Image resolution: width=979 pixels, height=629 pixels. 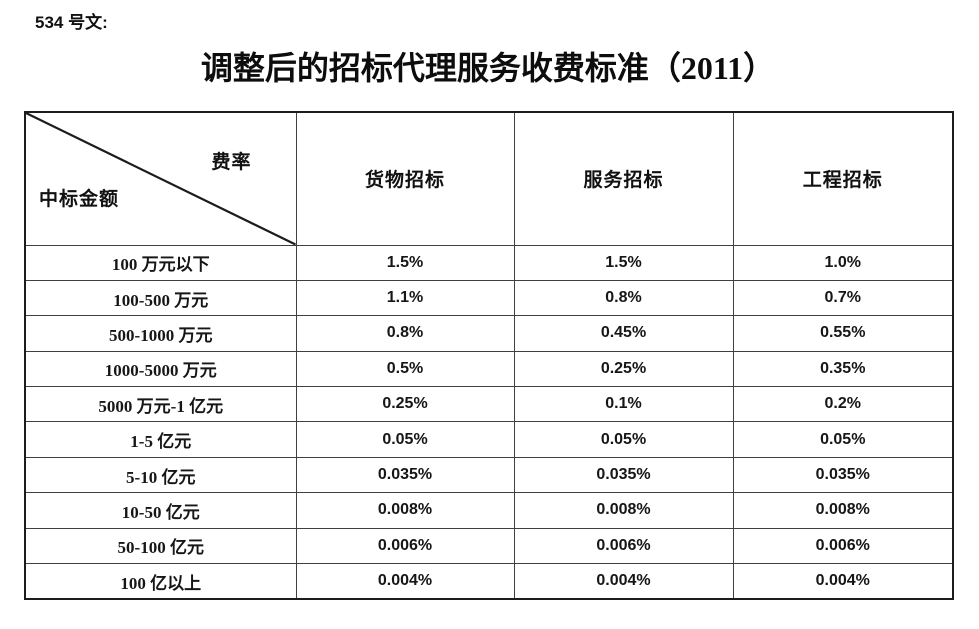 I want to click on service-rate-cell: 0.05%, so click(x=623, y=439).